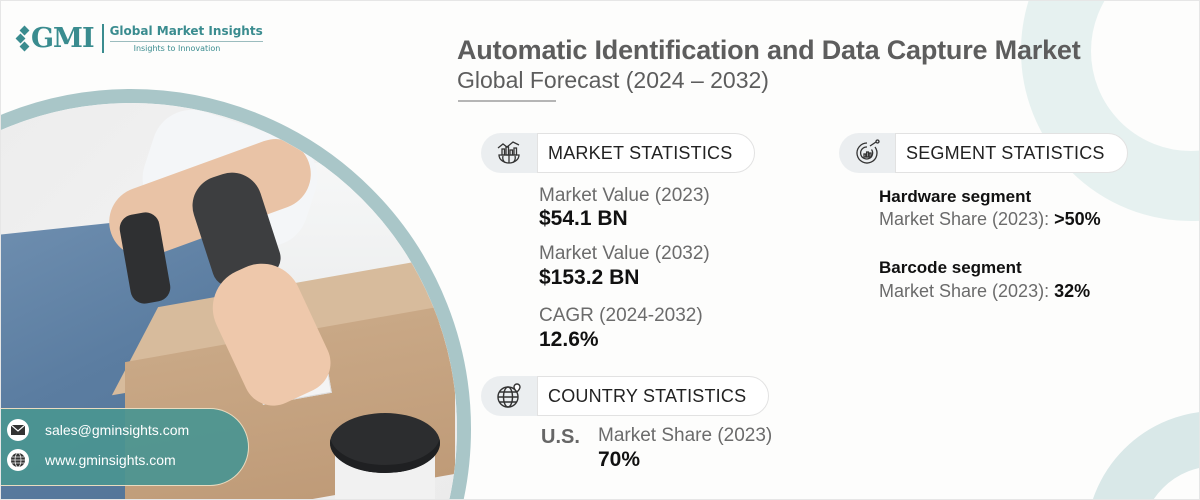  I want to click on hardware-segment-share: Market Share (2023): >50%, so click(990, 219).